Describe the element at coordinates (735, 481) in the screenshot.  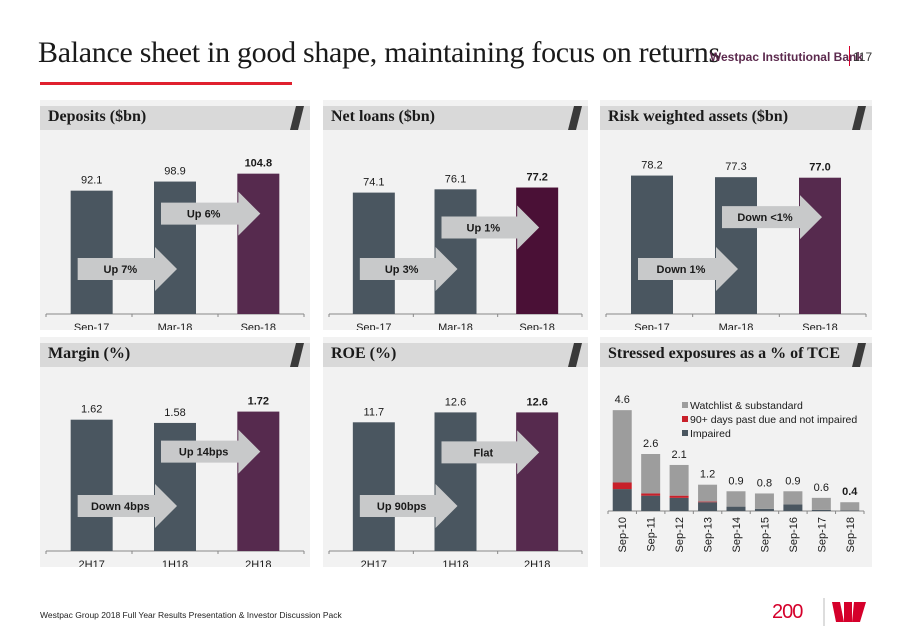
I see `data-label: 0.9` at that location.